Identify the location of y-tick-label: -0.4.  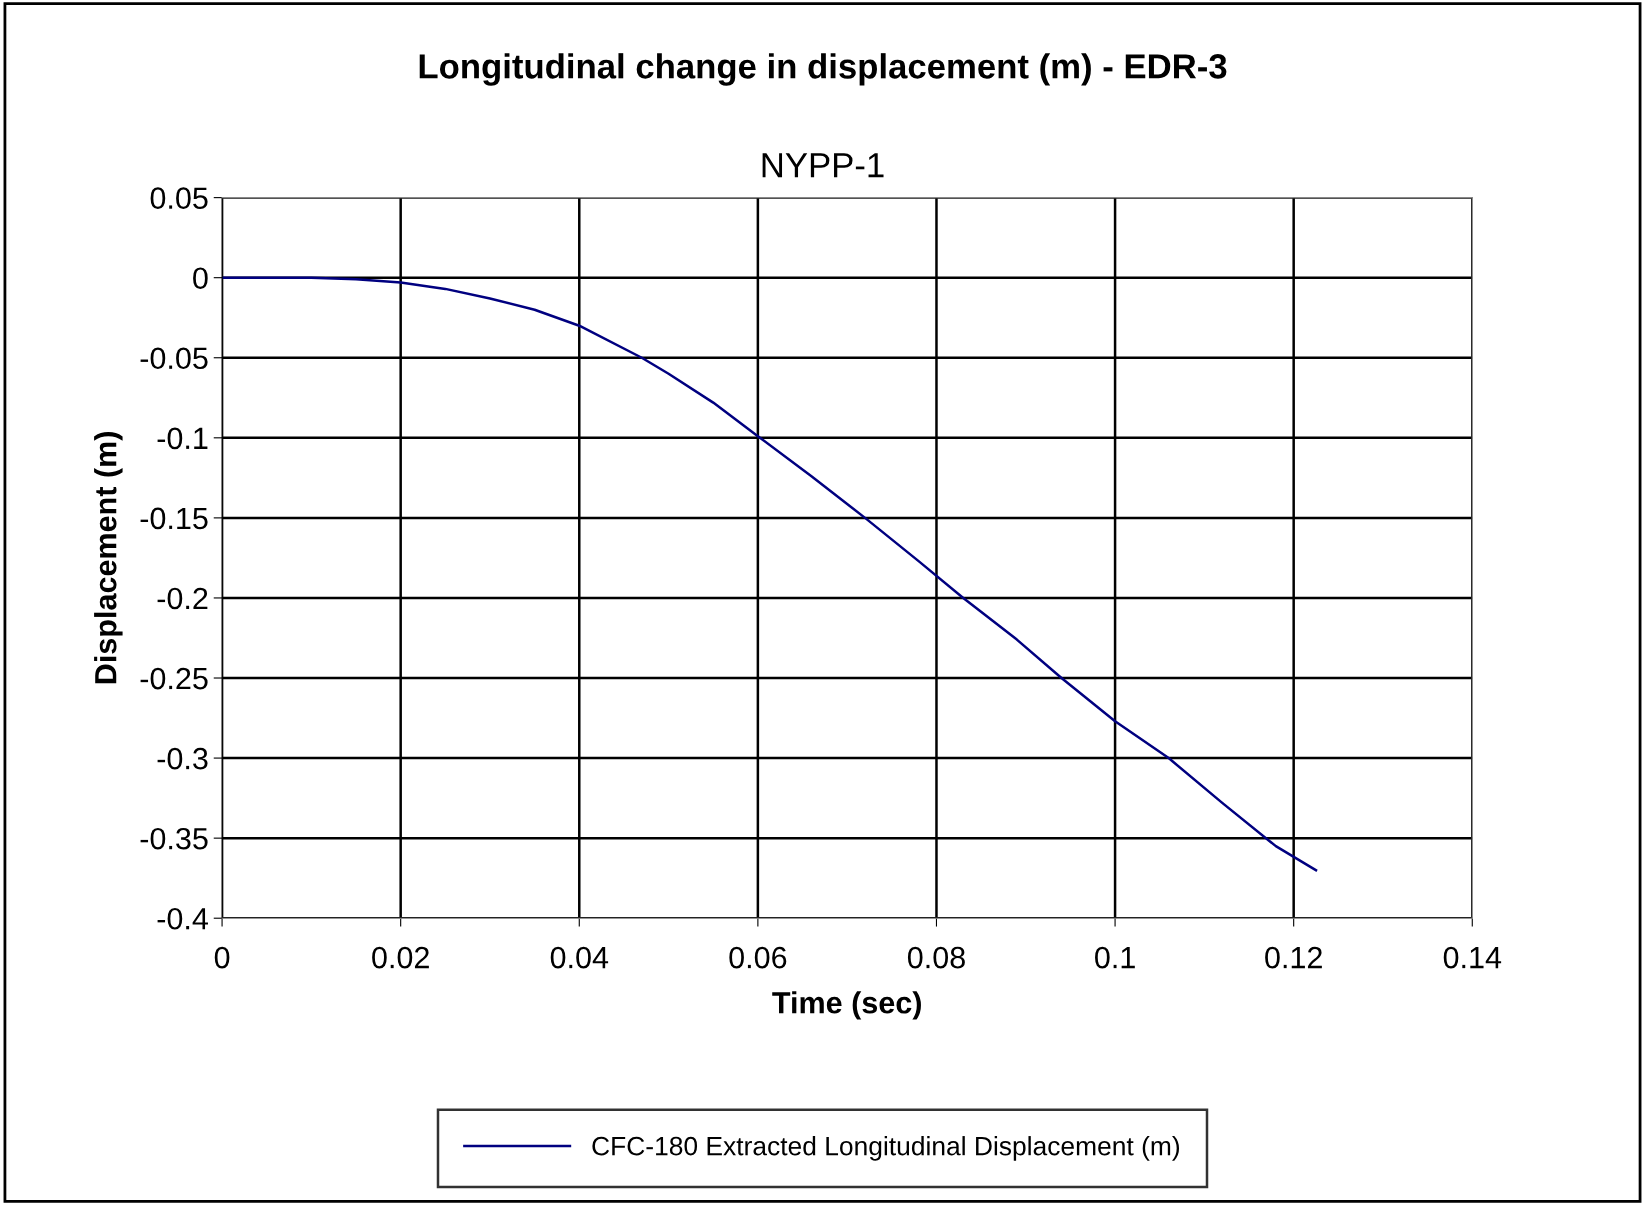
(182, 918).